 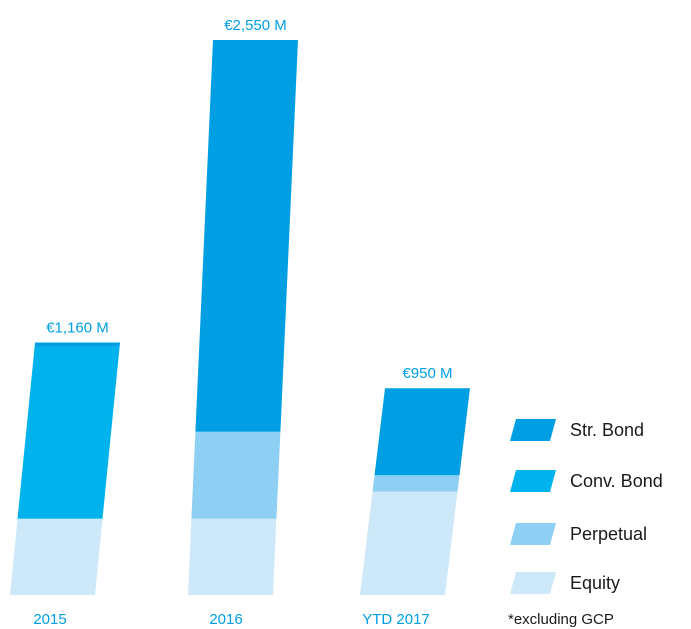 What do you see at coordinates (561, 619) in the screenshot?
I see `footnote: *excluding GCP` at bounding box center [561, 619].